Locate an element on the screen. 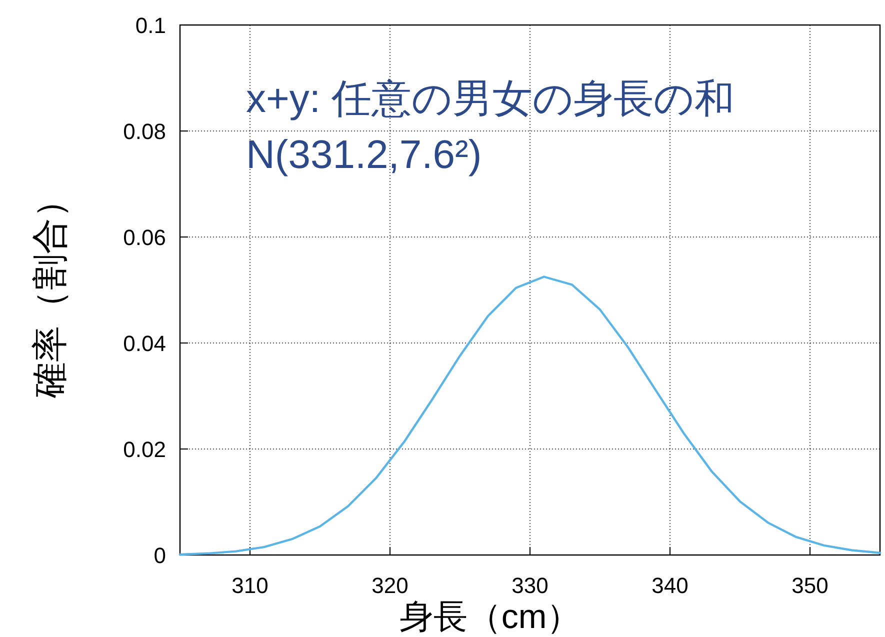  annotation: x+y: 任意の男女の身長の和 is located at coordinates (490, 99).